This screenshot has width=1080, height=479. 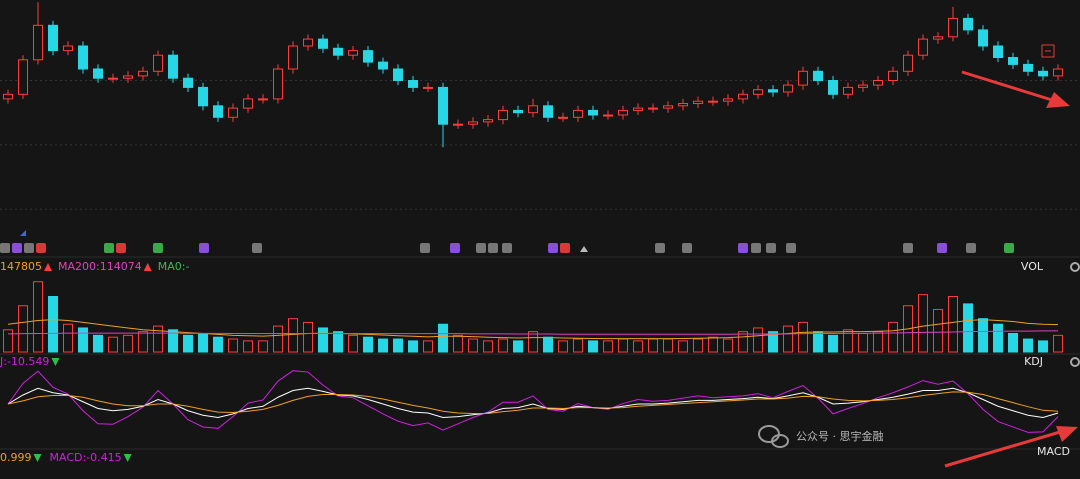 What do you see at coordinates (55, 362) in the screenshot?
I see `down-arrow` at bounding box center [55, 362].